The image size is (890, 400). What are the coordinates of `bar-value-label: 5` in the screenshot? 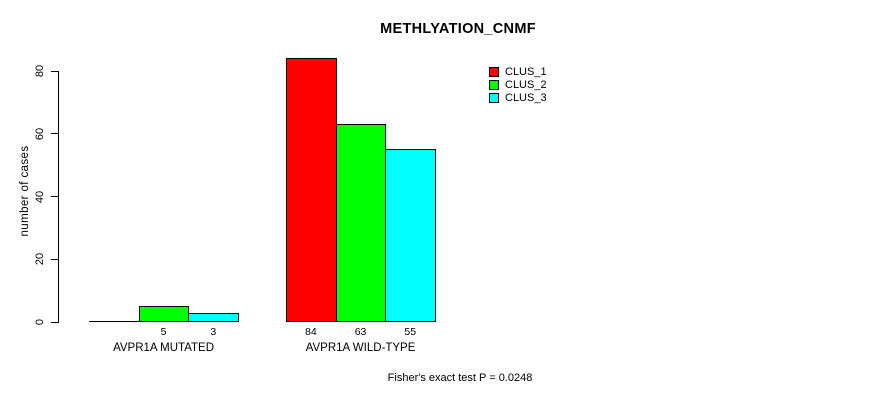 It's located at (163, 332).